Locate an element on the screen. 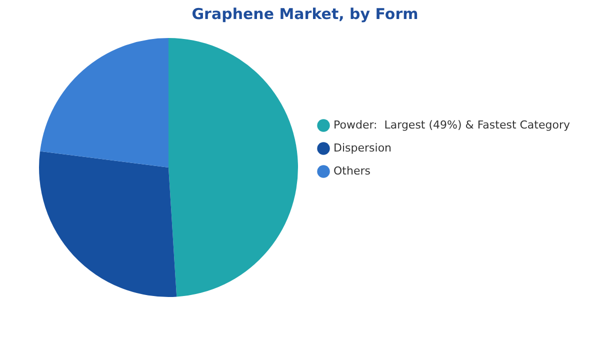 Image resolution: width=600 pixels, height=337 pixels. legend-label: Dispersion is located at coordinates (363, 147).